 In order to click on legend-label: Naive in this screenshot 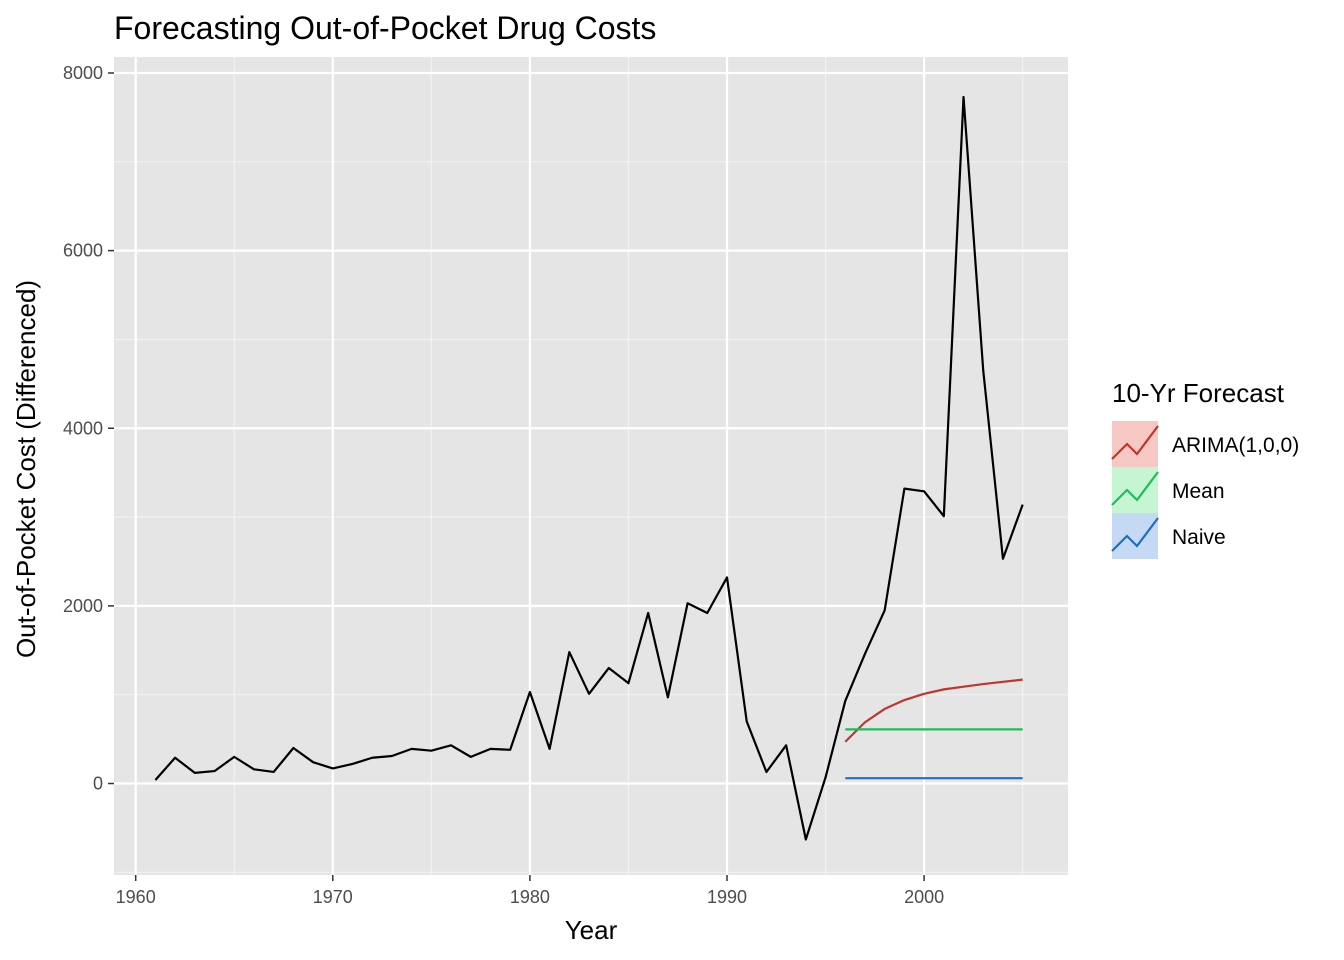, I will do `click(1199, 537)`.